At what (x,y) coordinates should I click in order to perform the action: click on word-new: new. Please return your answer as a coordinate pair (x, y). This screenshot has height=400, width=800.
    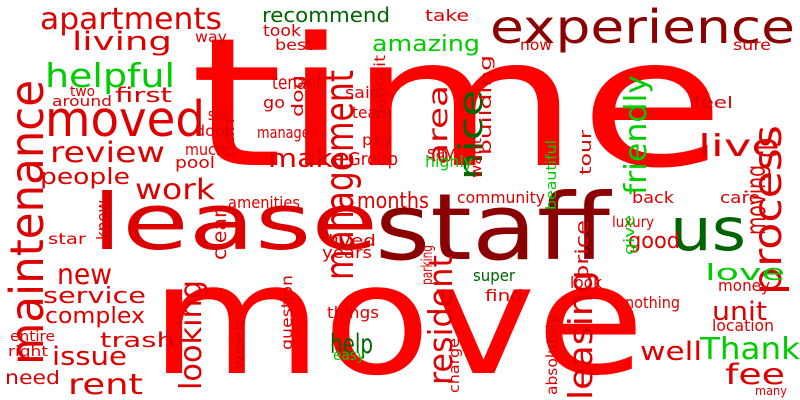
    Looking at the image, I should click on (84, 274).